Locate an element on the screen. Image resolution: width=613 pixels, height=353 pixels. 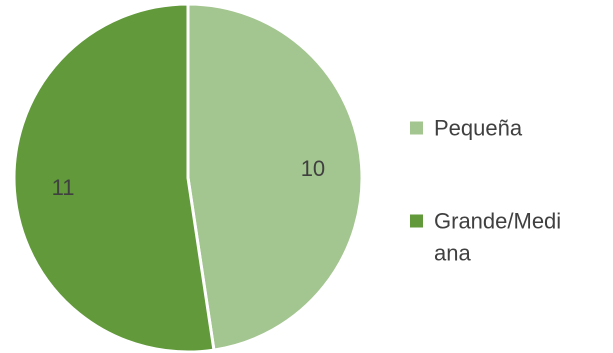
legend-label-1-line-0: Grande/Medi is located at coordinates (497, 221).